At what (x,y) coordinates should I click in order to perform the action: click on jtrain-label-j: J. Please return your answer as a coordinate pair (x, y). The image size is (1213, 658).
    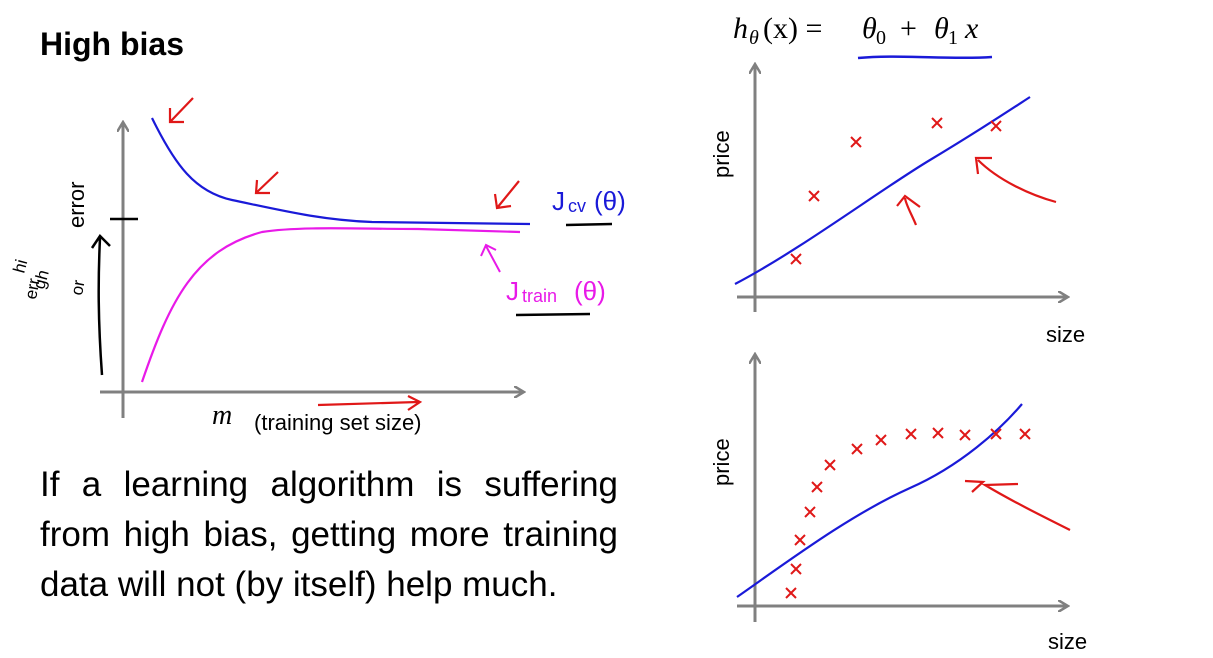
    Looking at the image, I should click on (512, 291).